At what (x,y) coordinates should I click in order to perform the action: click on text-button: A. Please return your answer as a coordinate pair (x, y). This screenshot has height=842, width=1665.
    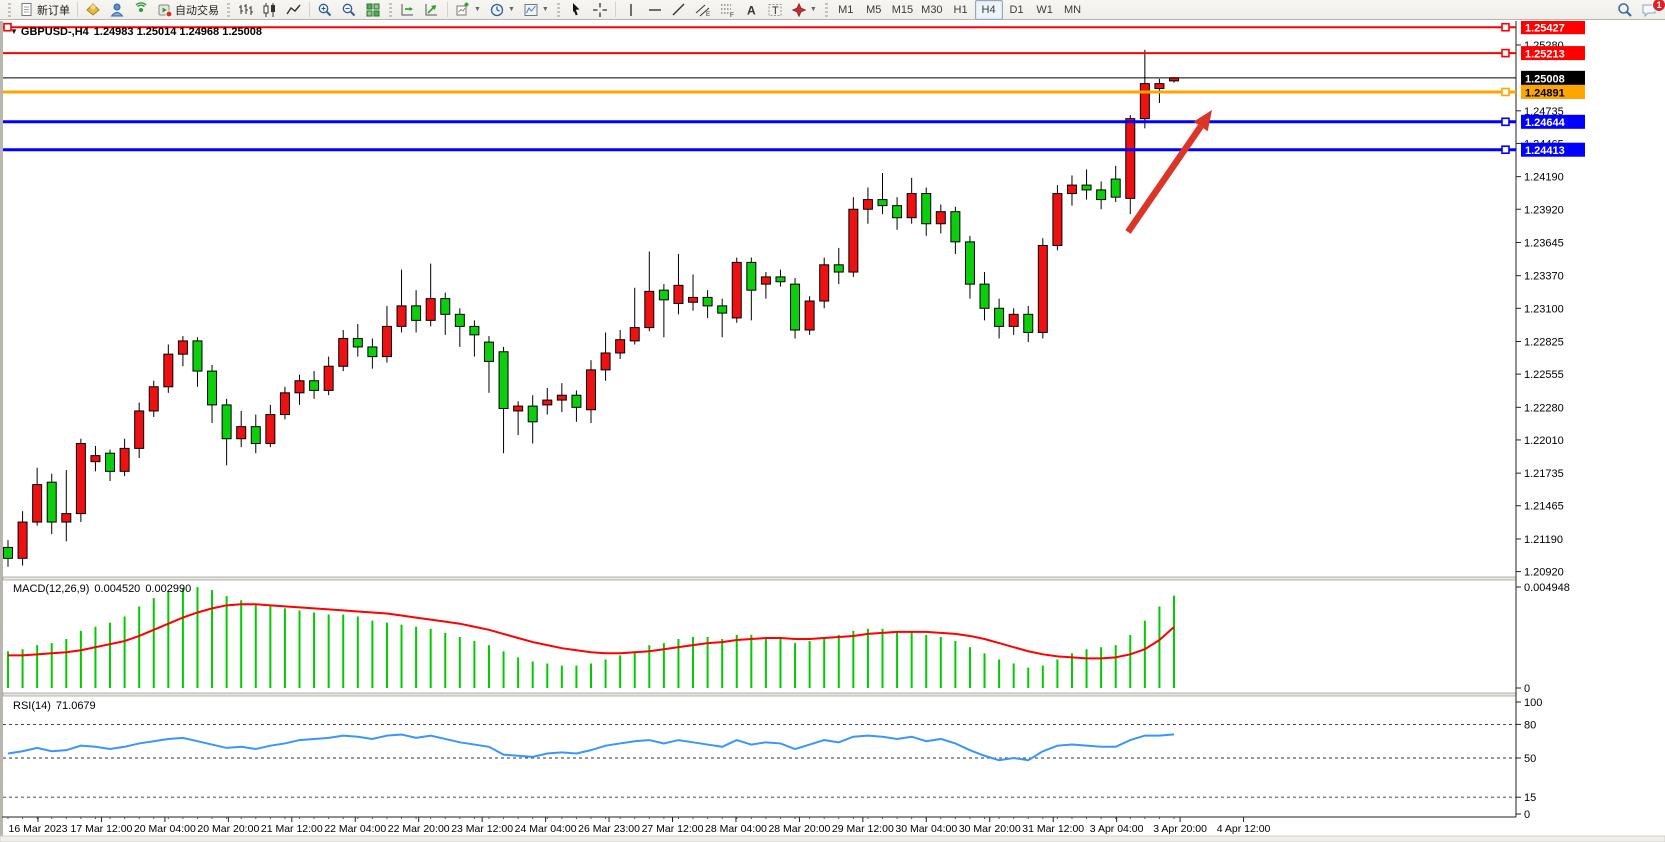
    Looking at the image, I should click on (751, 10).